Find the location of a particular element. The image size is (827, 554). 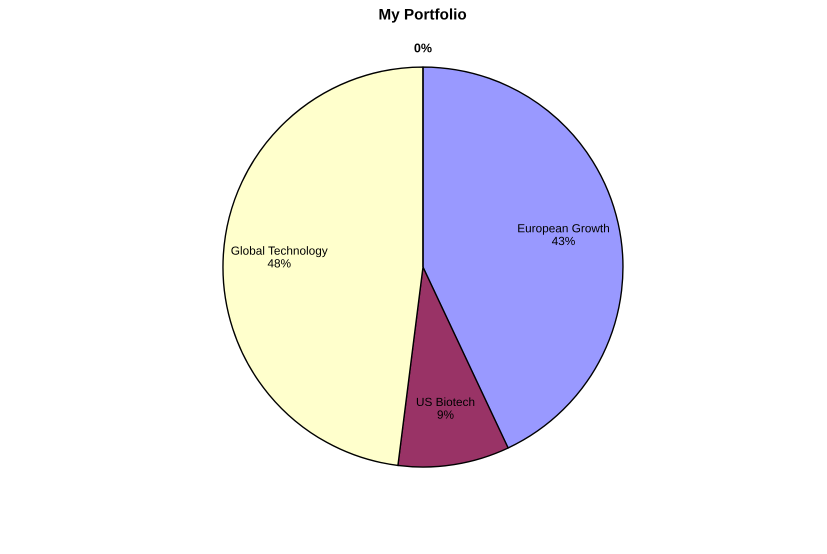

slice-label: European Growth is located at coordinates (563, 229).